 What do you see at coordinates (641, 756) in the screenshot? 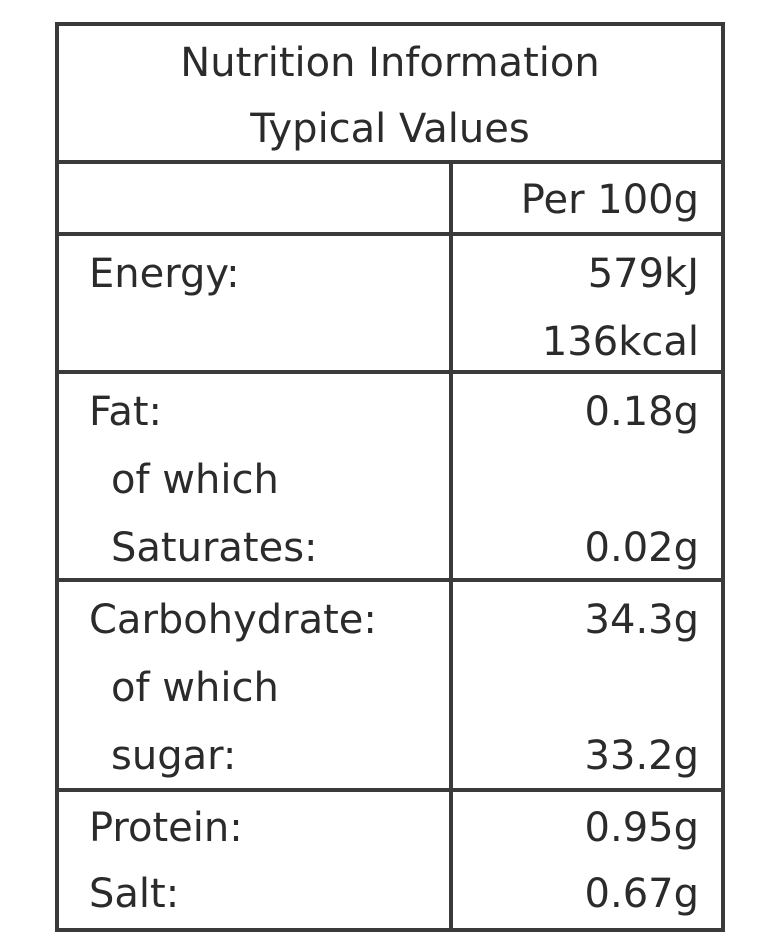
I see `sugar-value: 33.2g` at bounding box center [641, 756].